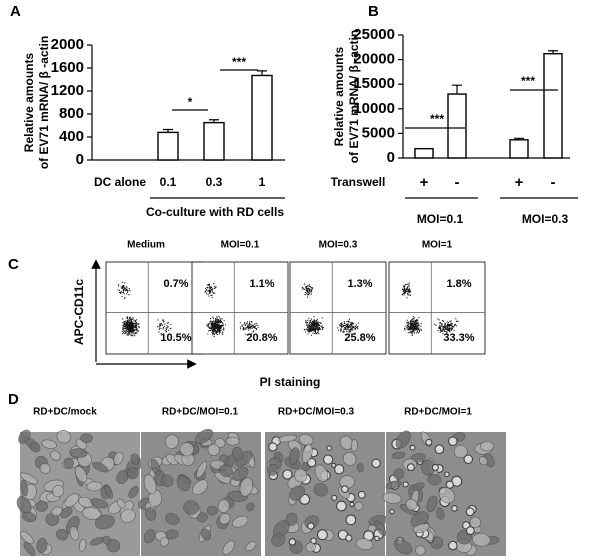 Image resolution: width=600 pixels, height=558 pixels. What do you see at coordinates (457, 126) in the screenshot?
I see `bar` at bounding box center [457, 126].